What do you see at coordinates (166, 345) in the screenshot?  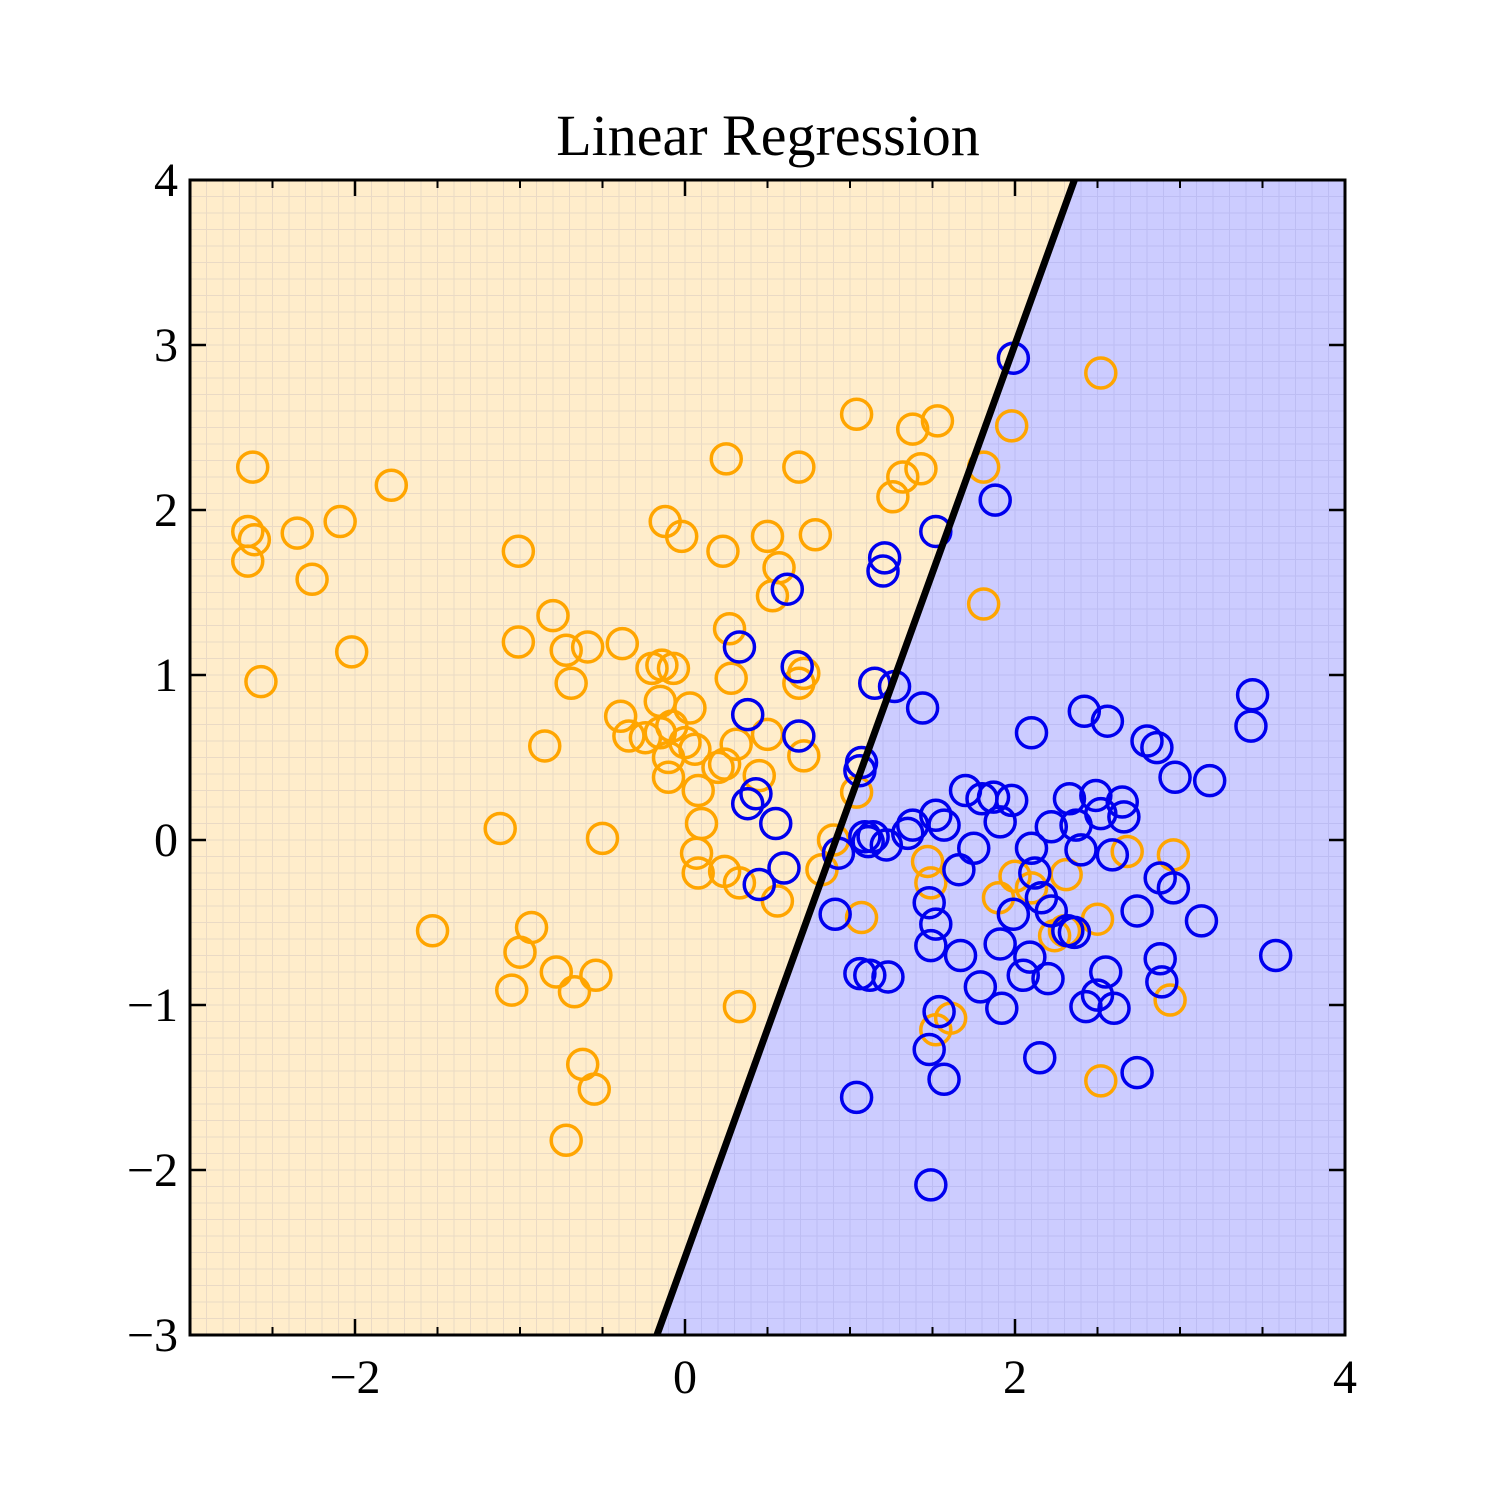 I see `y-tick-label: 3` at bounding box center [166, 345].